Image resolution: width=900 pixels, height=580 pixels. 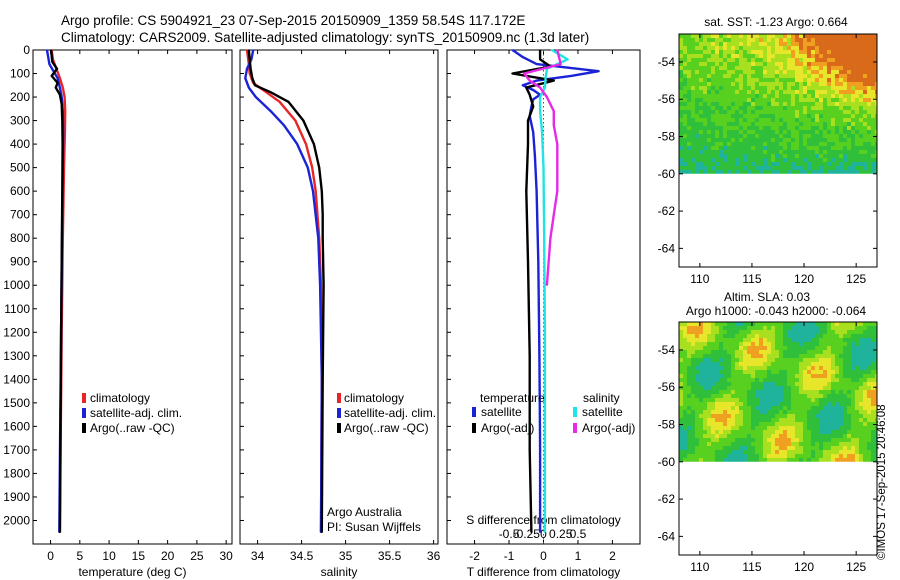 I want to click on salinity-series-2-point, so click(x=303, y=120).